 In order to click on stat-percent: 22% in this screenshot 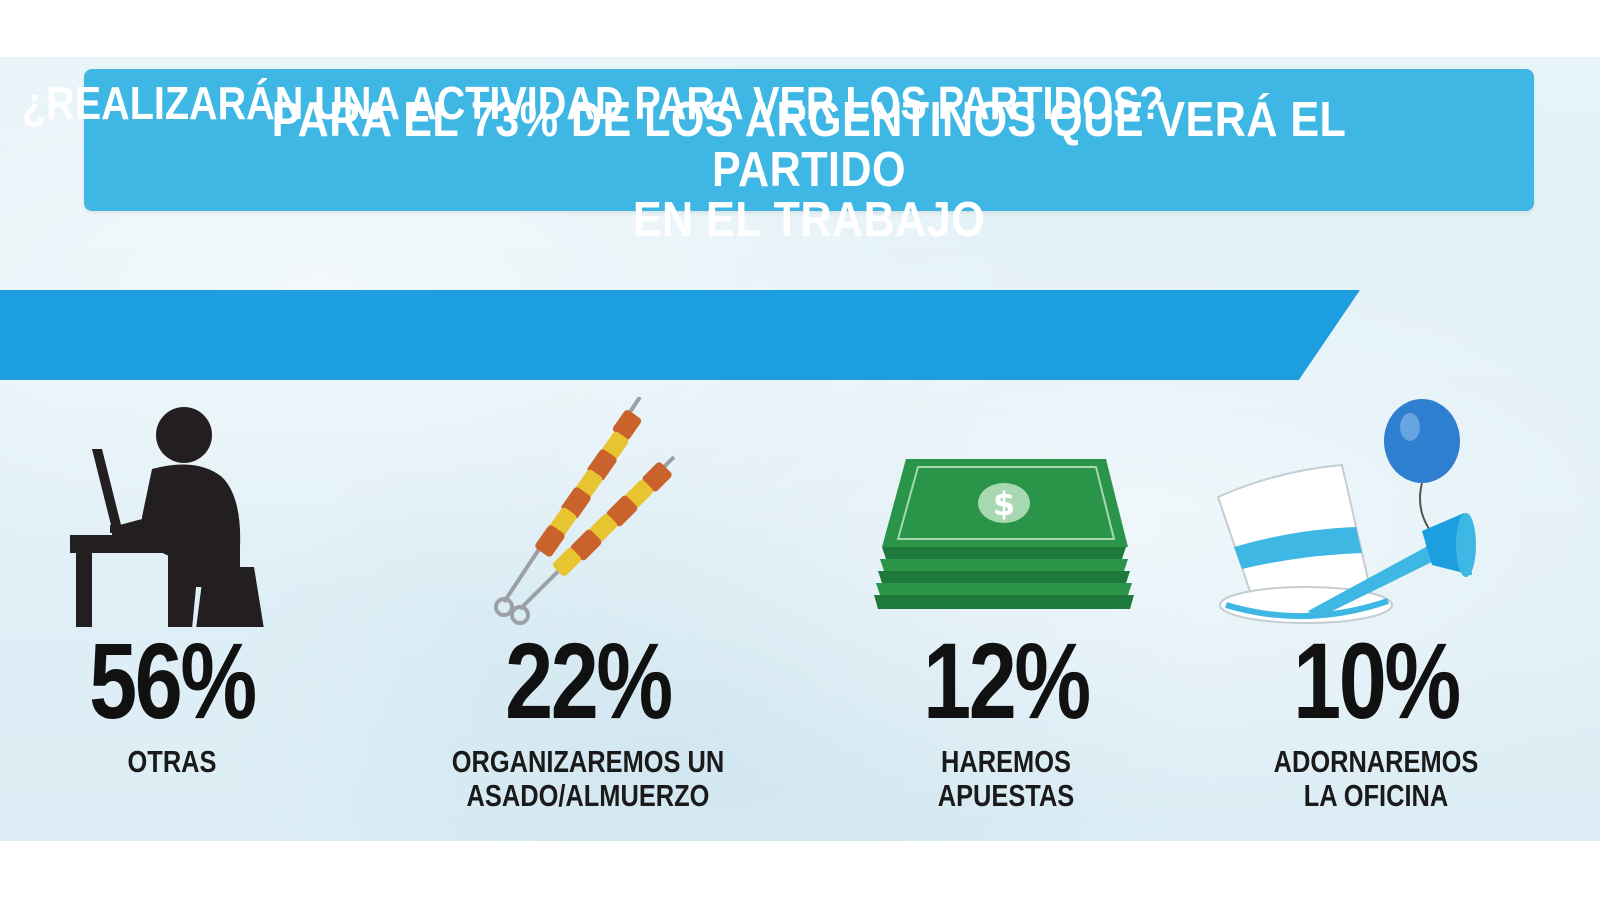, I will do `click(589, 680)`.